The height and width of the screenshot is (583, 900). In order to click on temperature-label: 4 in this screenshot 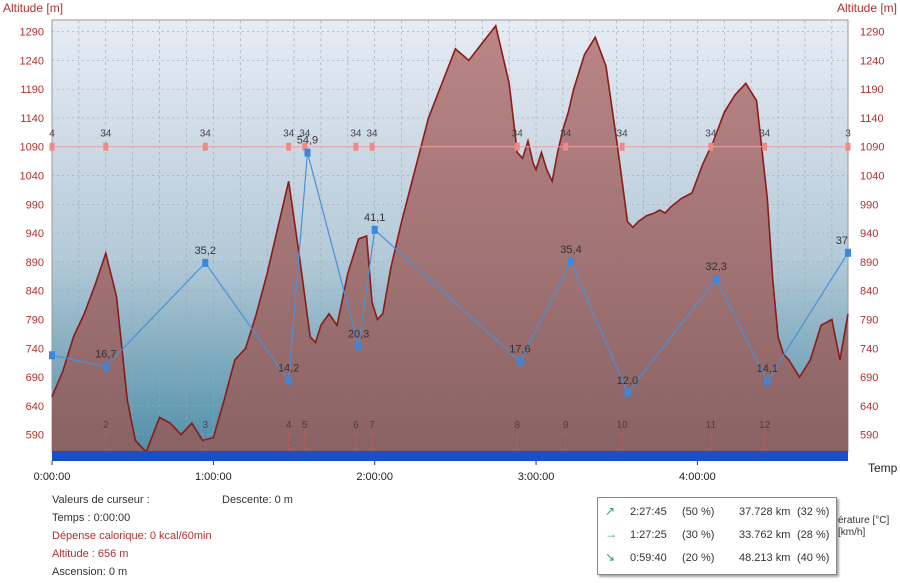, I will do `click(52, 134)`.